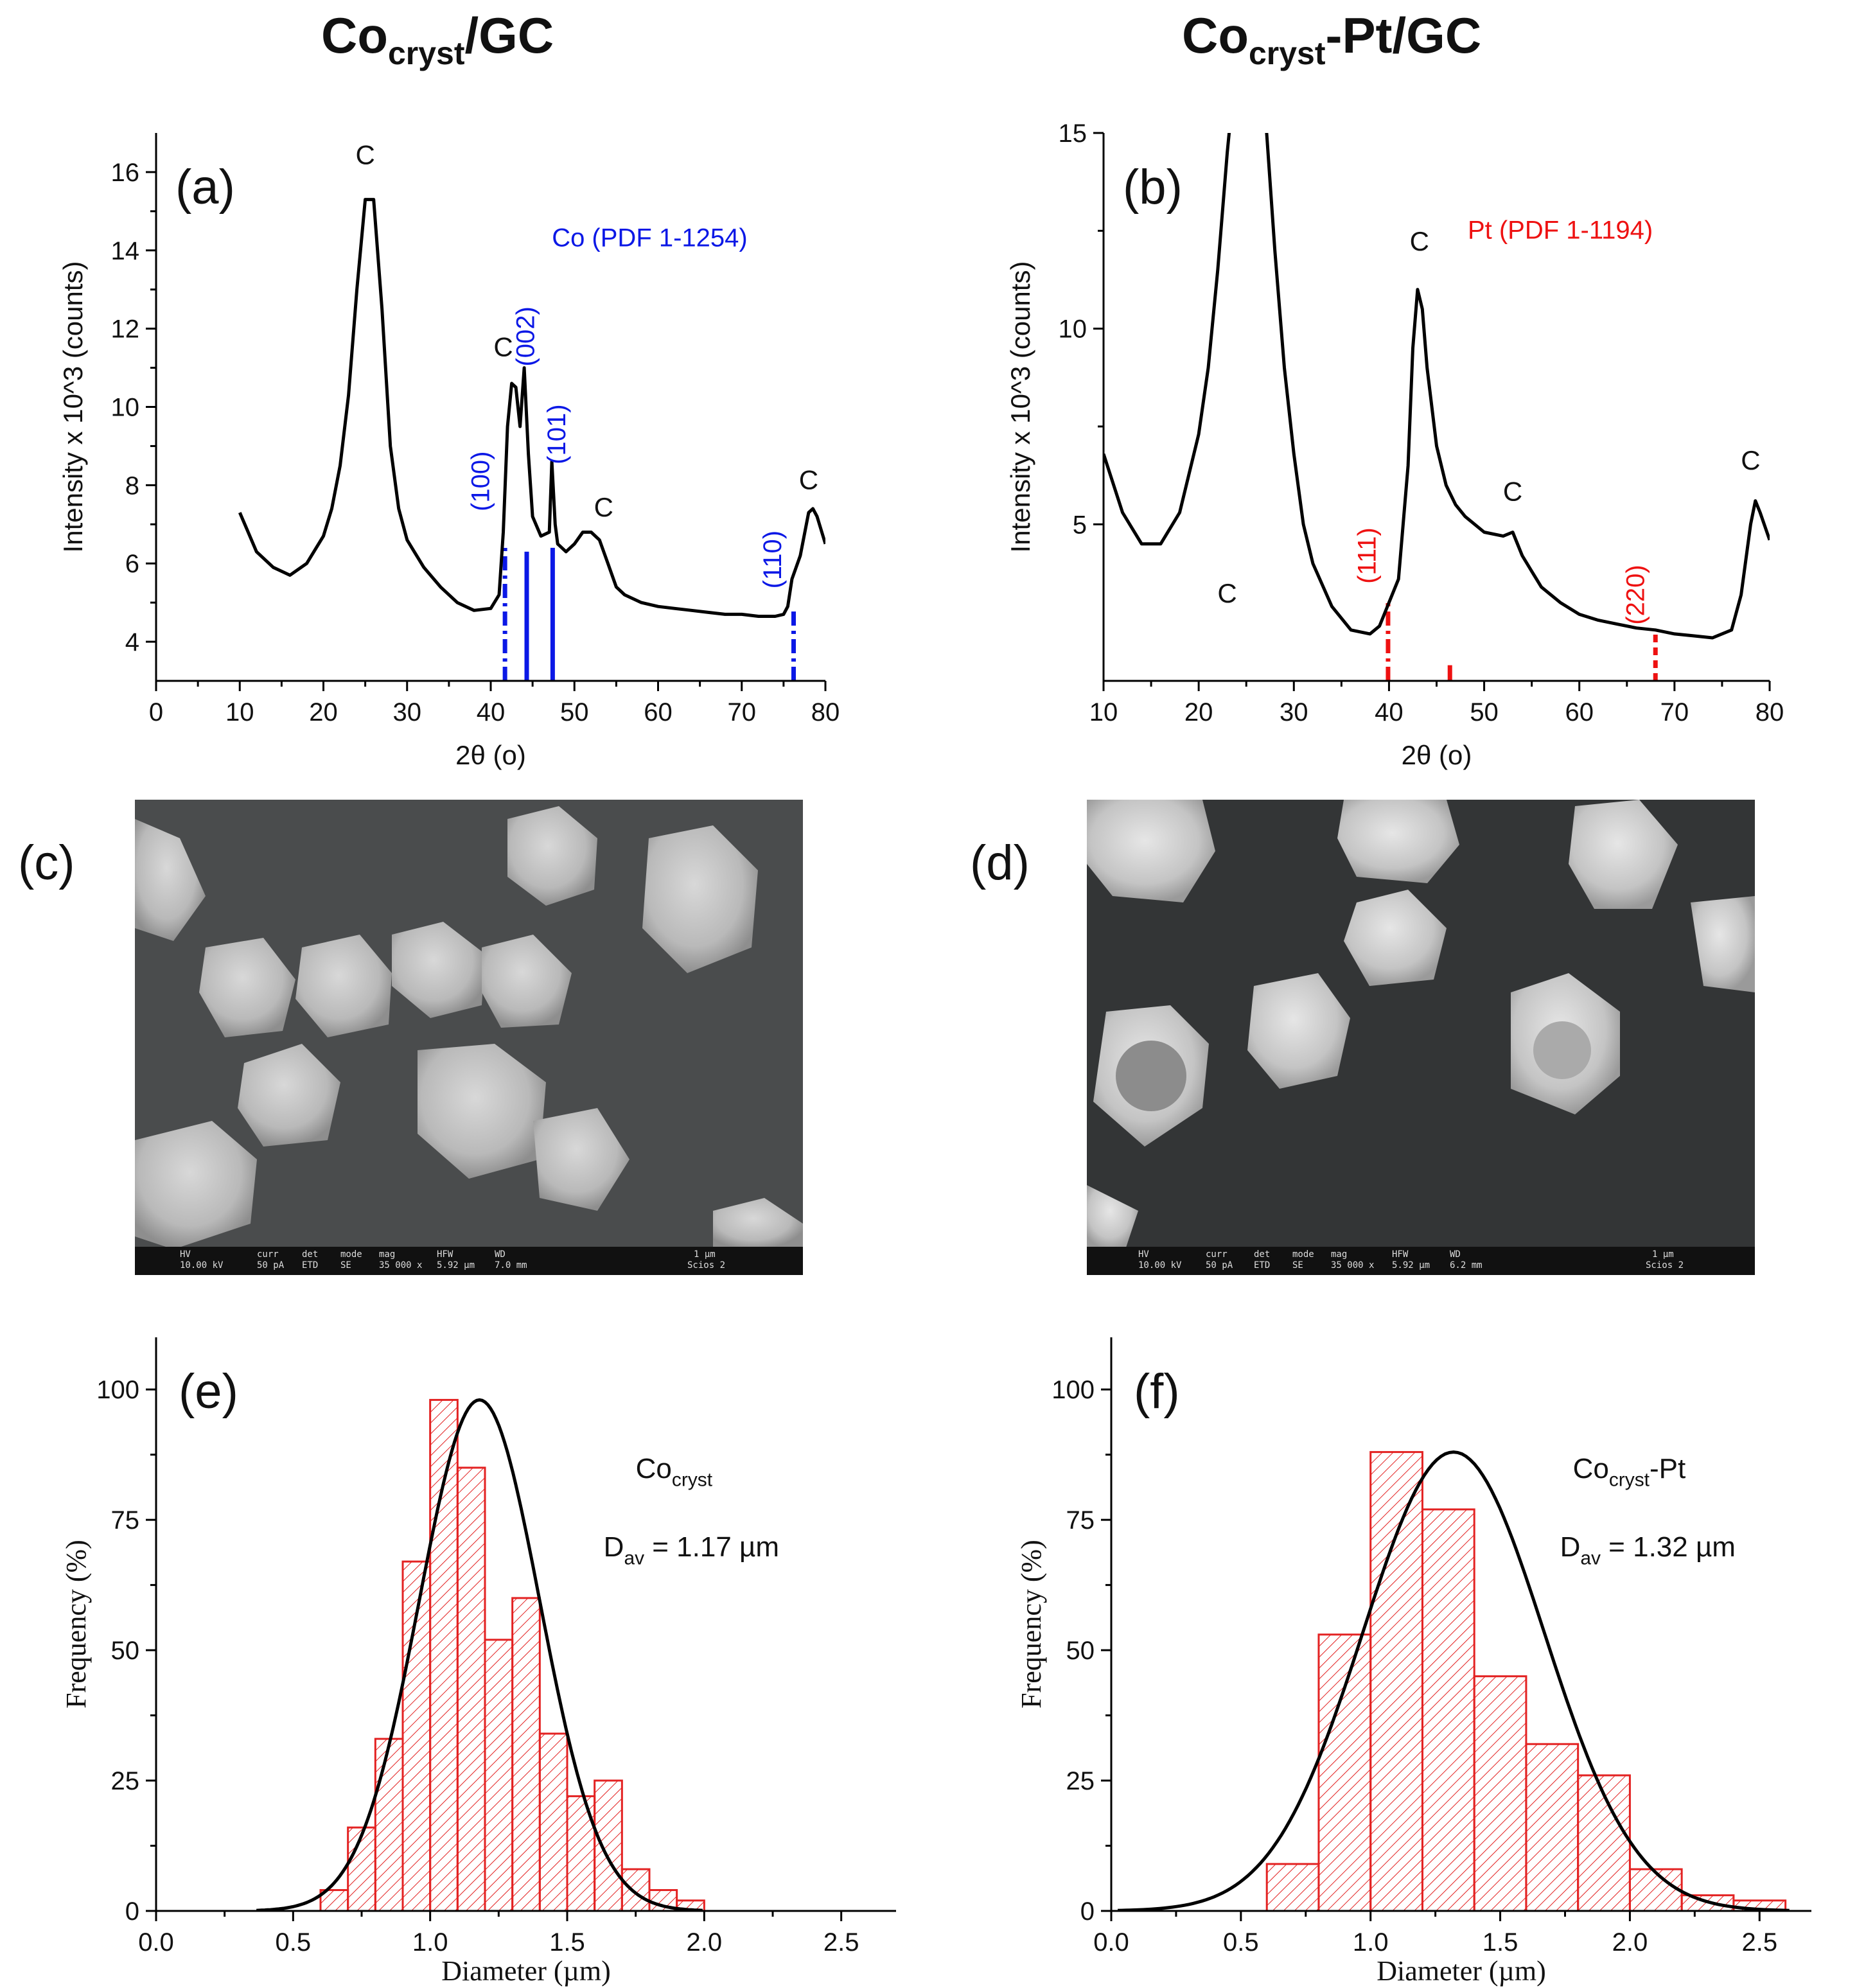  I want to click on x-tick-label: 20, so click(323, 712).